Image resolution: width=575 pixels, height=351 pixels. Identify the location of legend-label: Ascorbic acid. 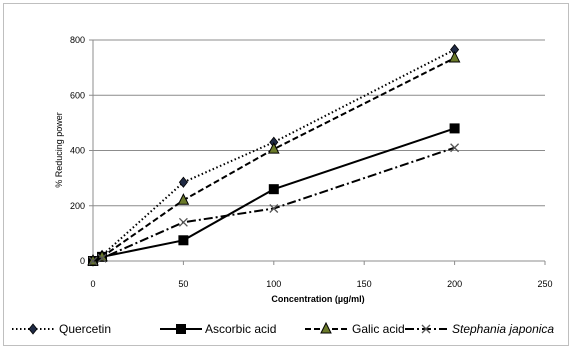
(240, 329).